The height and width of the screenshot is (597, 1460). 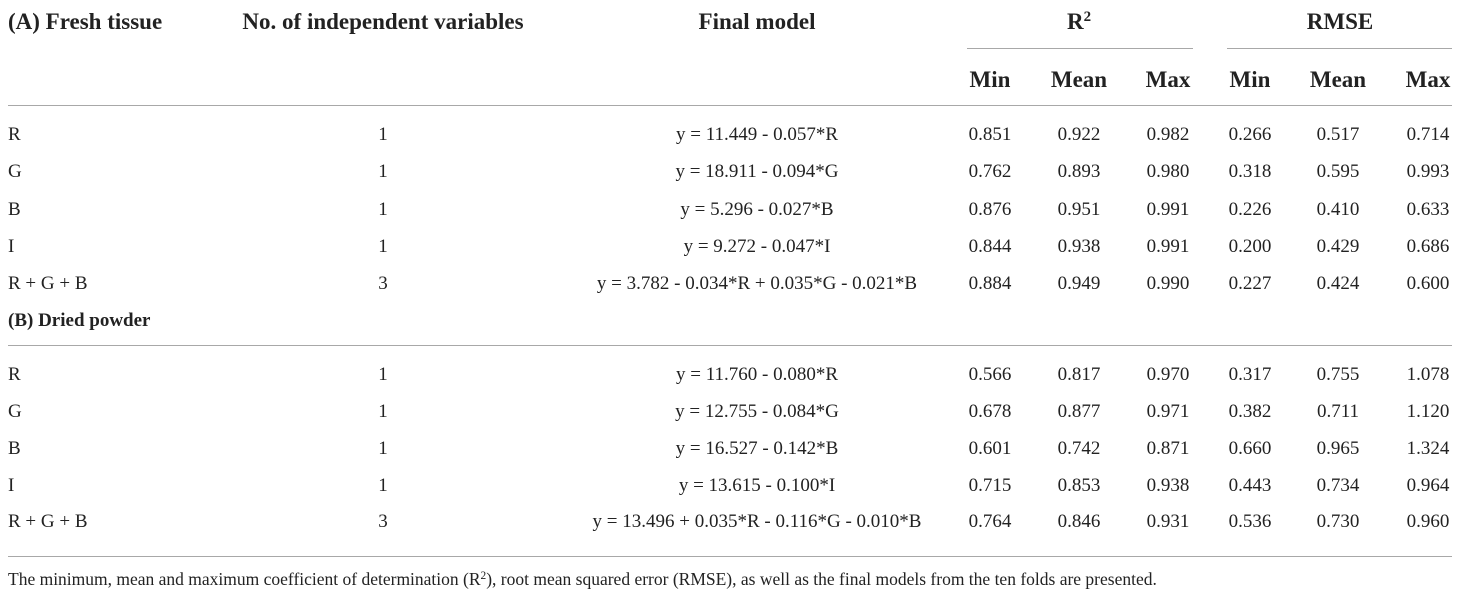 I want to click on cell: 0.734, so click(x=1338, y=485).